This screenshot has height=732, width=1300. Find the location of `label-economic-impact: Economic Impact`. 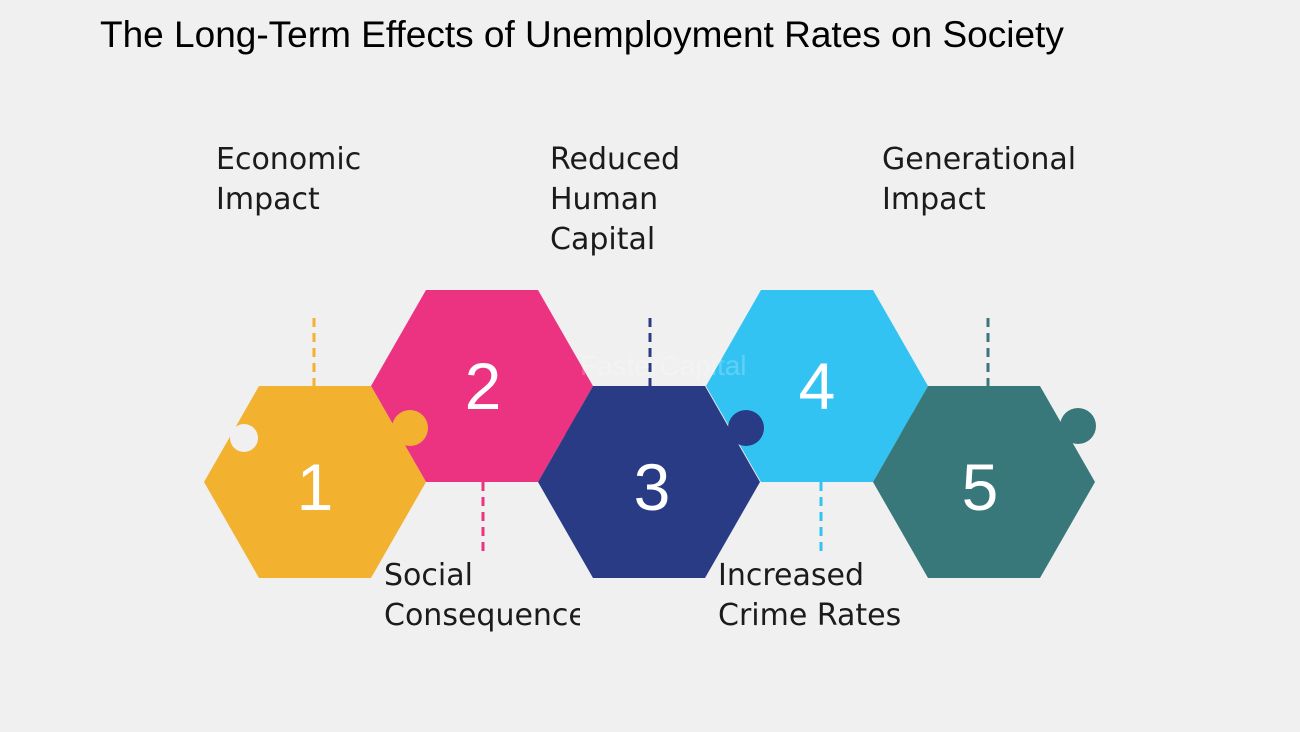

label-economic-impact: Economic Impact is located at coordinates (296, 180).